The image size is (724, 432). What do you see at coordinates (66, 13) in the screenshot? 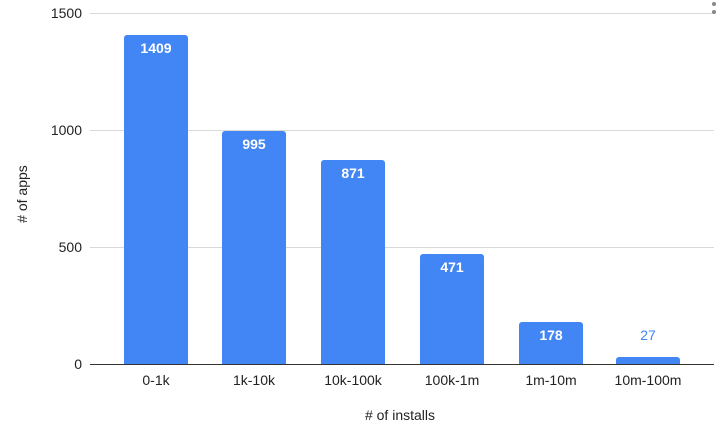
I see `y-tick-1500: 1500` at bounding box center [66, 13].